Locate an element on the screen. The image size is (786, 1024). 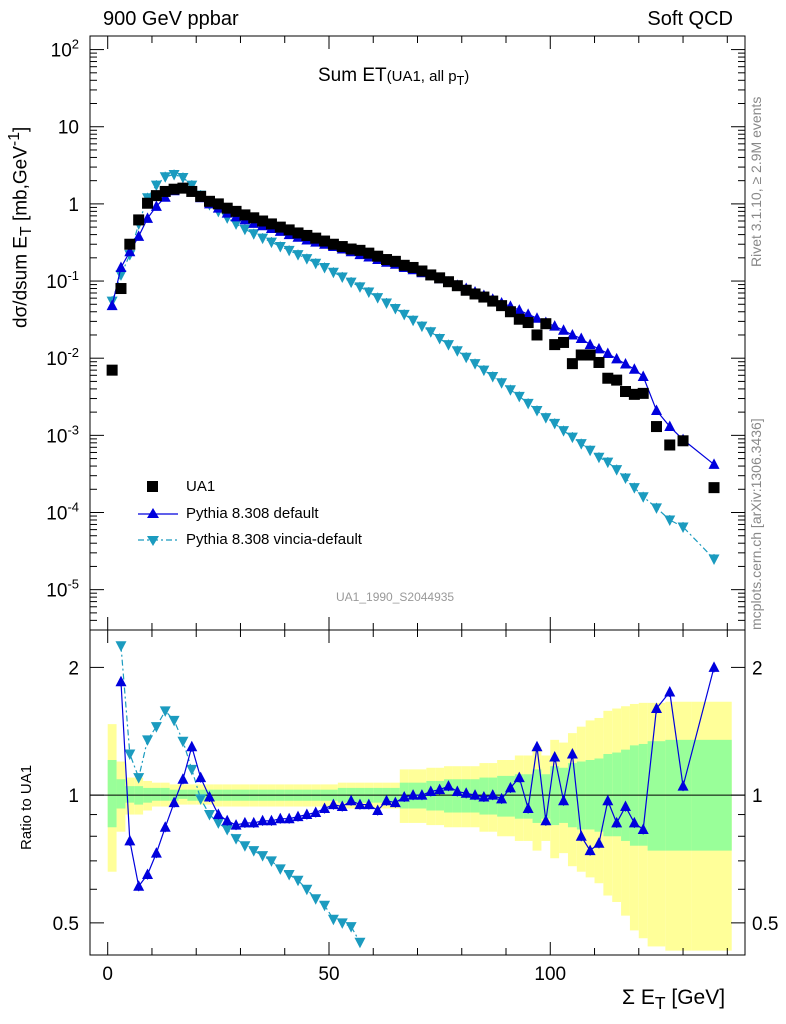
energy-label: 900 GeV ppbar is located at coordinates (171, 19).